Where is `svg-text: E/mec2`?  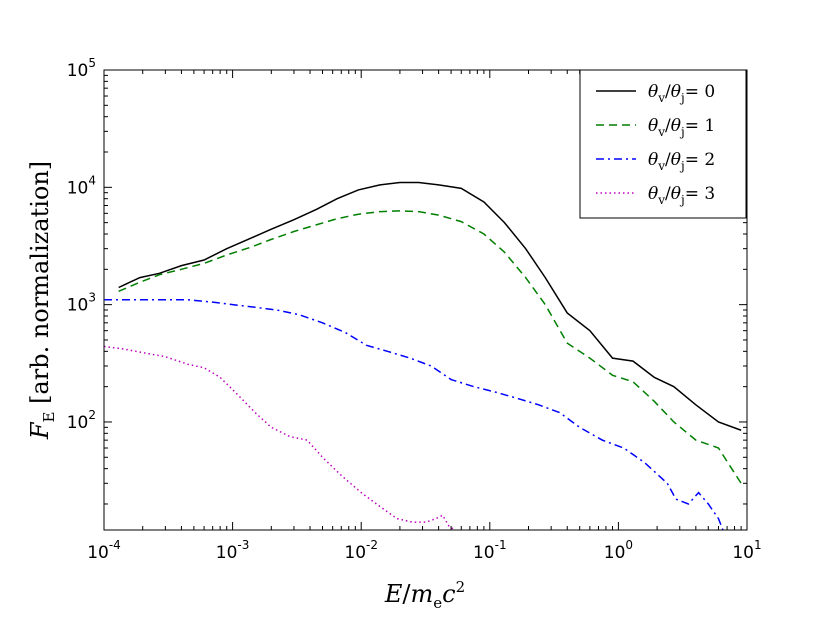
svg-text: E/mec2 is located at coordinates (424, 595).